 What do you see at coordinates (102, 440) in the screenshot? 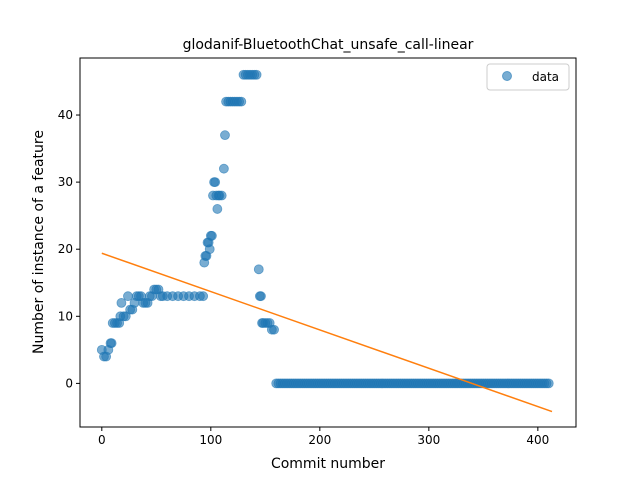
I see `x-tick-label-0: 0` at bounding box center [102, 440].